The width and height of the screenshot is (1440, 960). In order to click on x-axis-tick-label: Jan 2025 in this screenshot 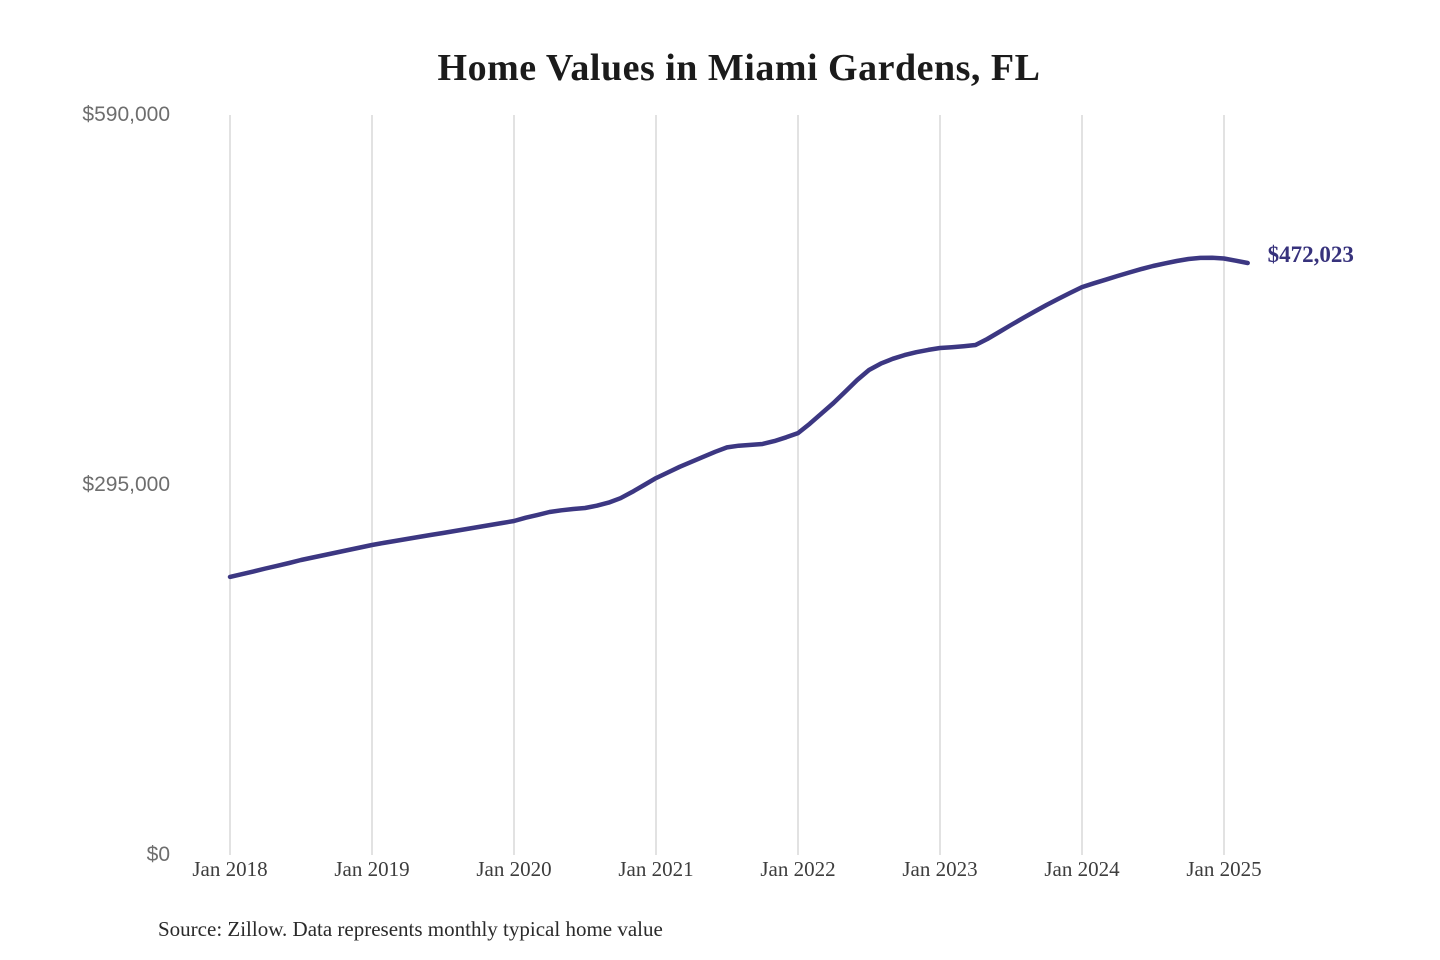, I will do `click(1224, 869)`.